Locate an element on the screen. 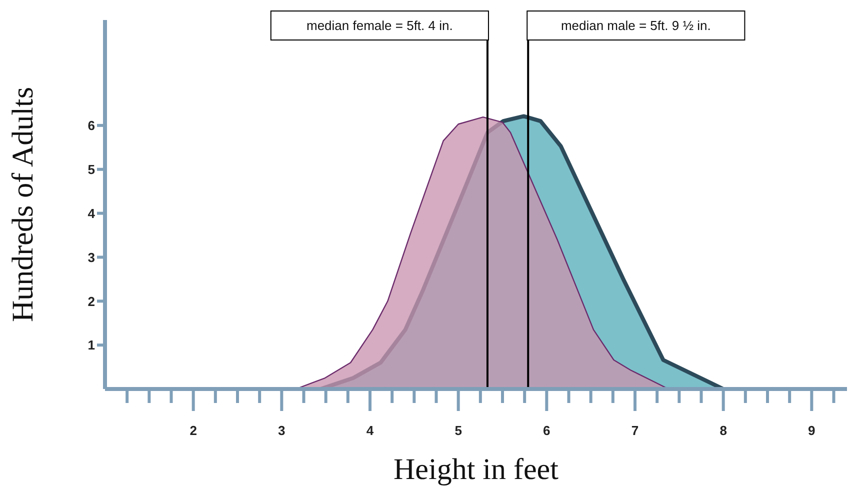 This screenshot has height=493, width=853. x-axis-title: Height in feet is located at coordinates (477, 469).